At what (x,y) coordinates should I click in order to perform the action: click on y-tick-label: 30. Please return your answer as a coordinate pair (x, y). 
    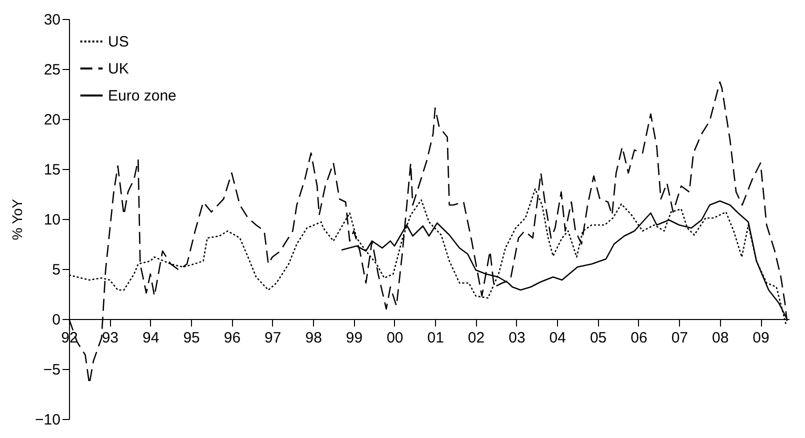
    Looking at the image, I should click on (52, 20).